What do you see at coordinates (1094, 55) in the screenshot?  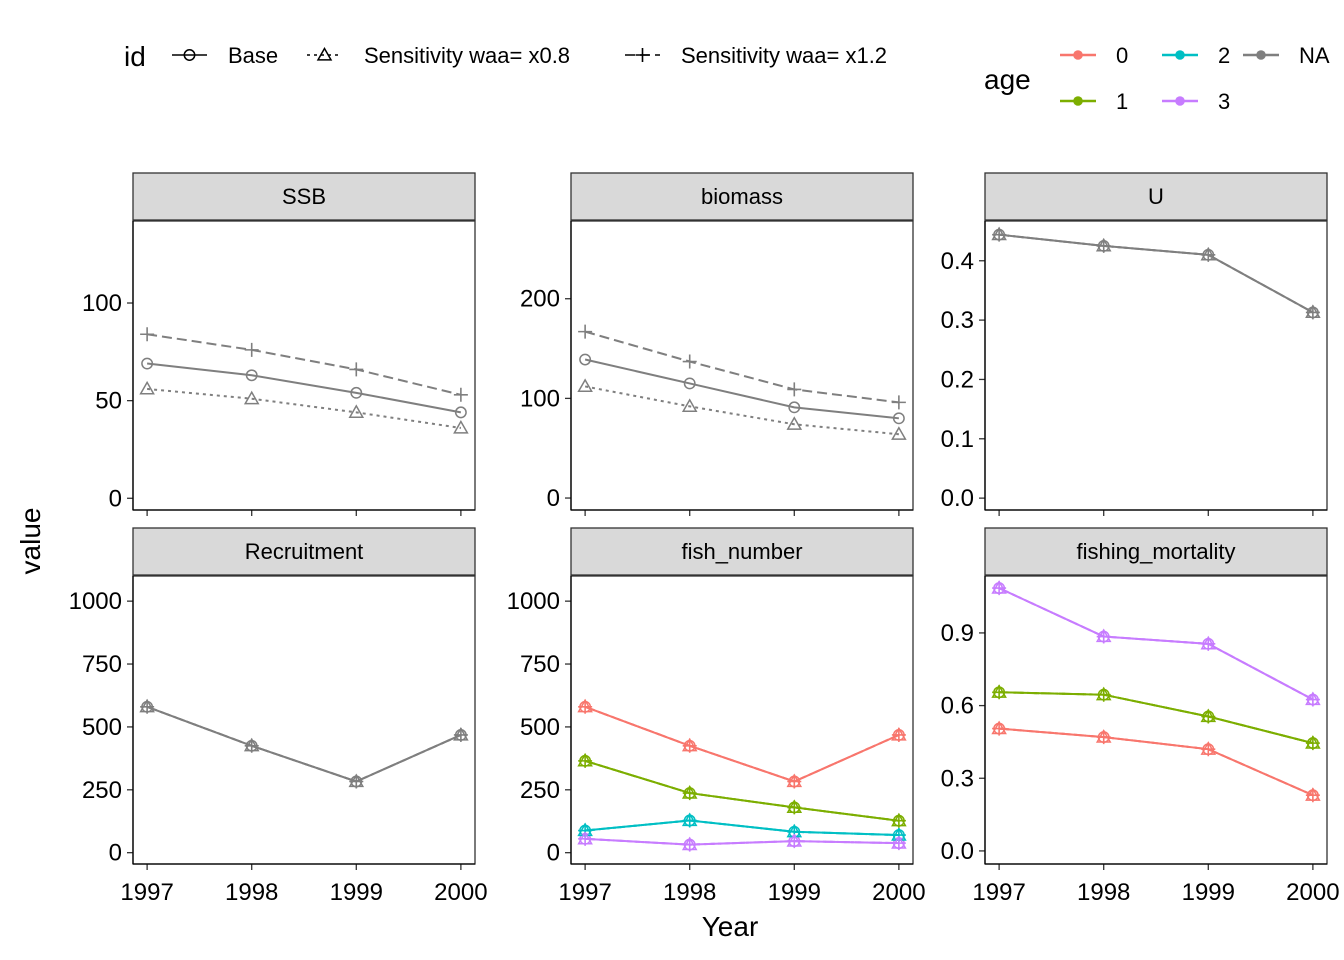 I see `legend-age-entry: 0` at bounding box center [1094, 55].